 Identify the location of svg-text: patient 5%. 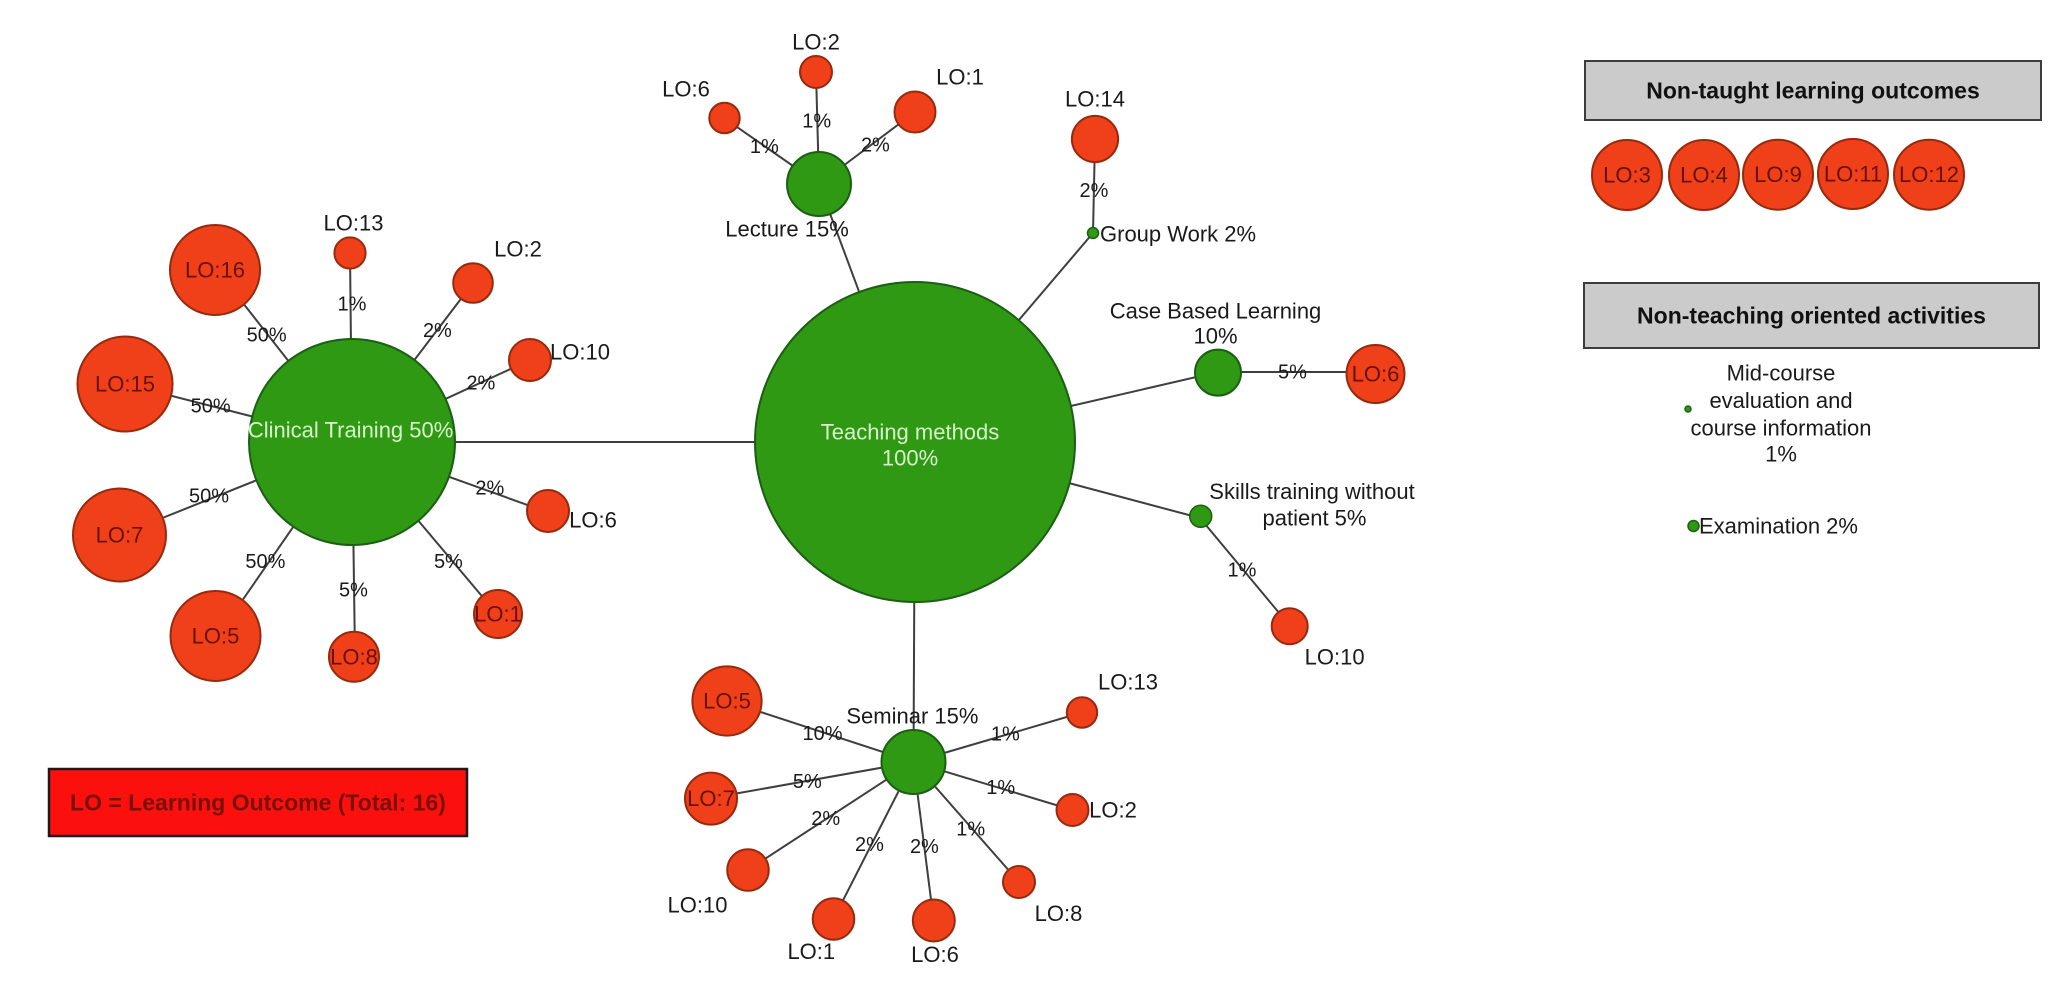
(1315, 518).